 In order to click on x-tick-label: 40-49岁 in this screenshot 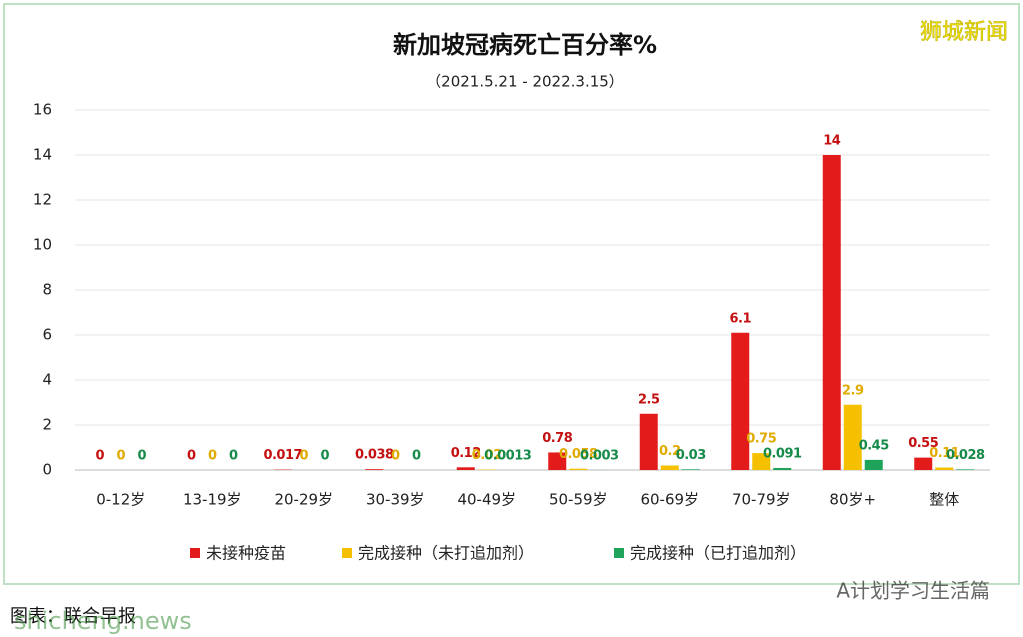, I will do `click(486, 500)`.